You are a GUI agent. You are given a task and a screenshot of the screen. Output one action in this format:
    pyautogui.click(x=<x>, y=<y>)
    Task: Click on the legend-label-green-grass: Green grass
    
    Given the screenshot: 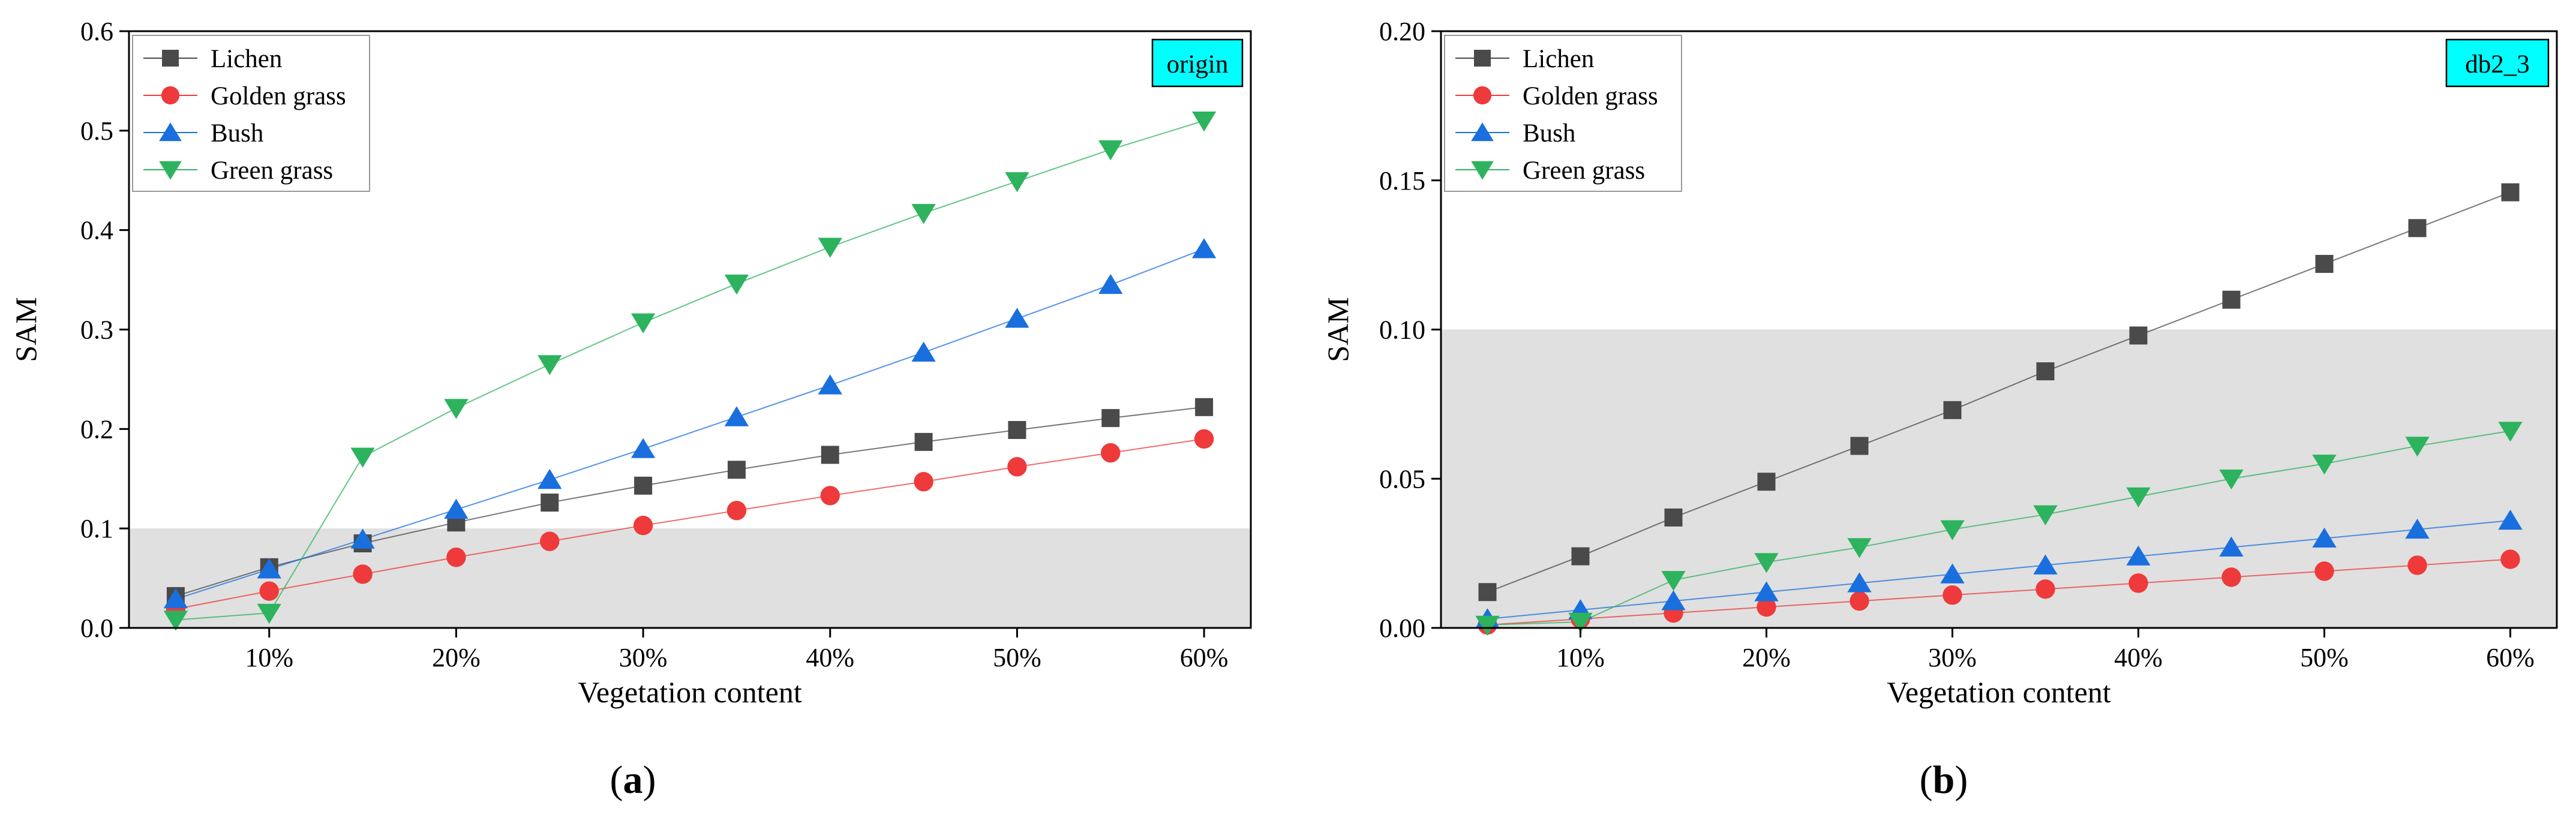 What is the action you would take?
    pyautogui.click(x=272, y=171)
    